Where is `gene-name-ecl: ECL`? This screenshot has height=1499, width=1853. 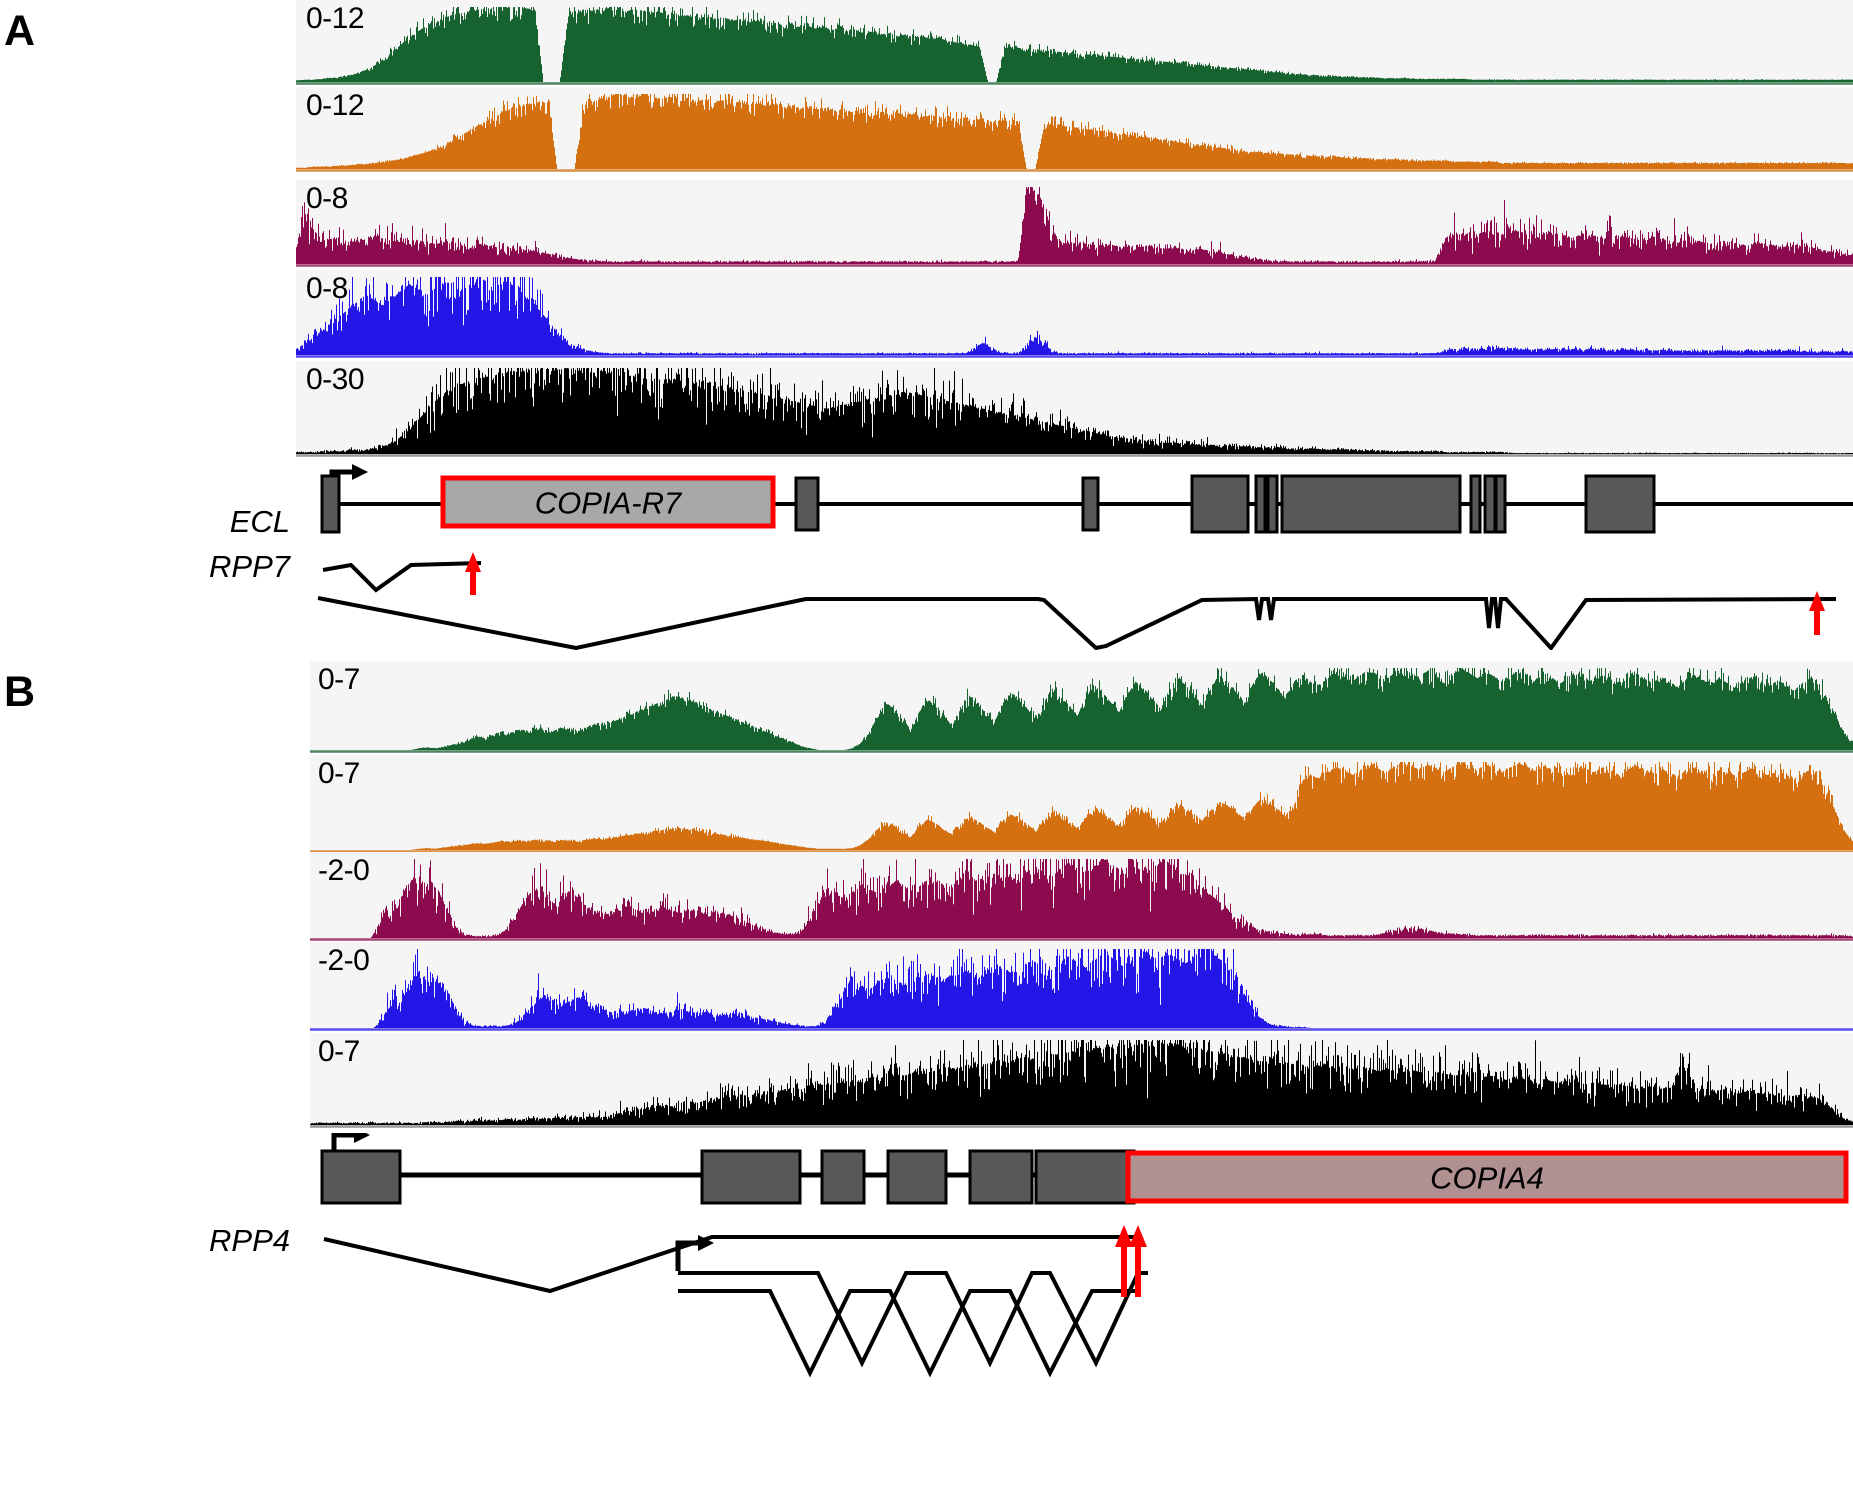 gene-name-ecl: ECL is located at coordinates (259, 521).